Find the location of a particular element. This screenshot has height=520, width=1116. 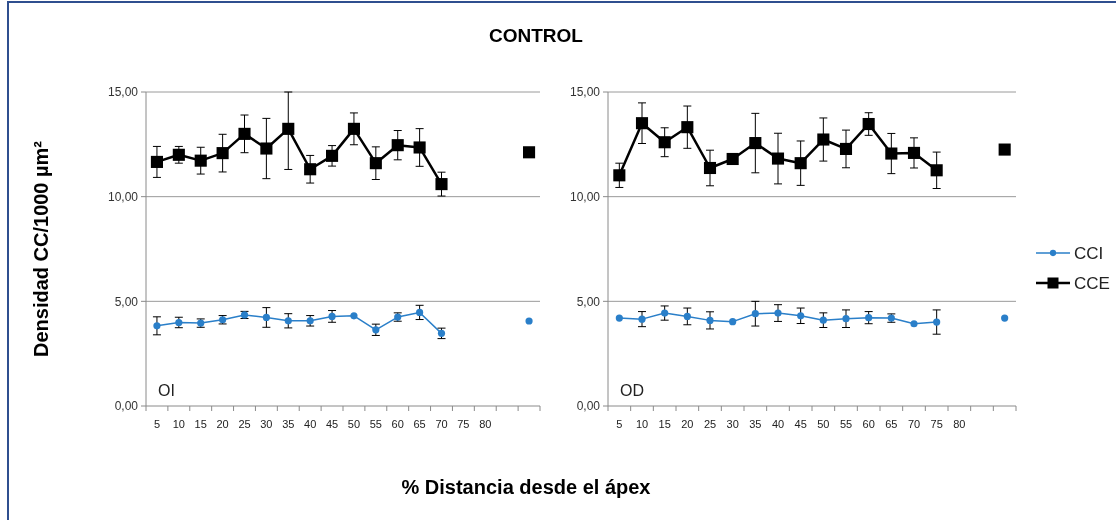

legend-label: CCE is located at coordinates (1092, 283).